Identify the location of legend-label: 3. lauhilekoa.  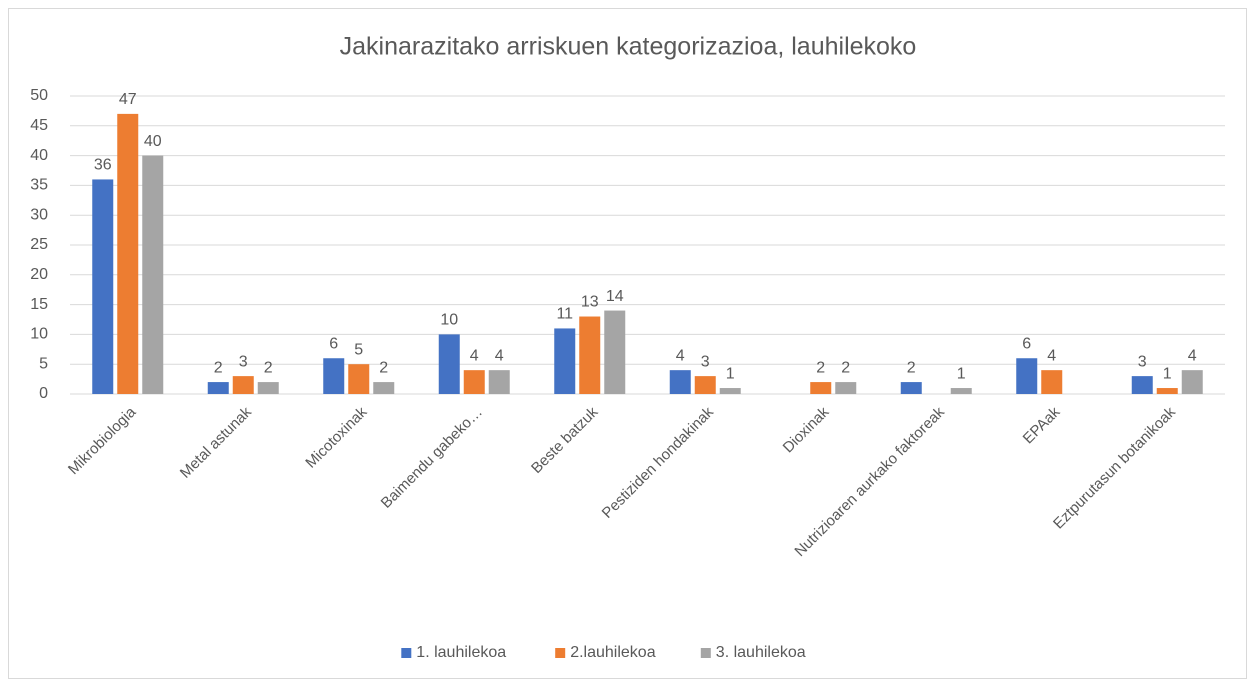
(761, 652).